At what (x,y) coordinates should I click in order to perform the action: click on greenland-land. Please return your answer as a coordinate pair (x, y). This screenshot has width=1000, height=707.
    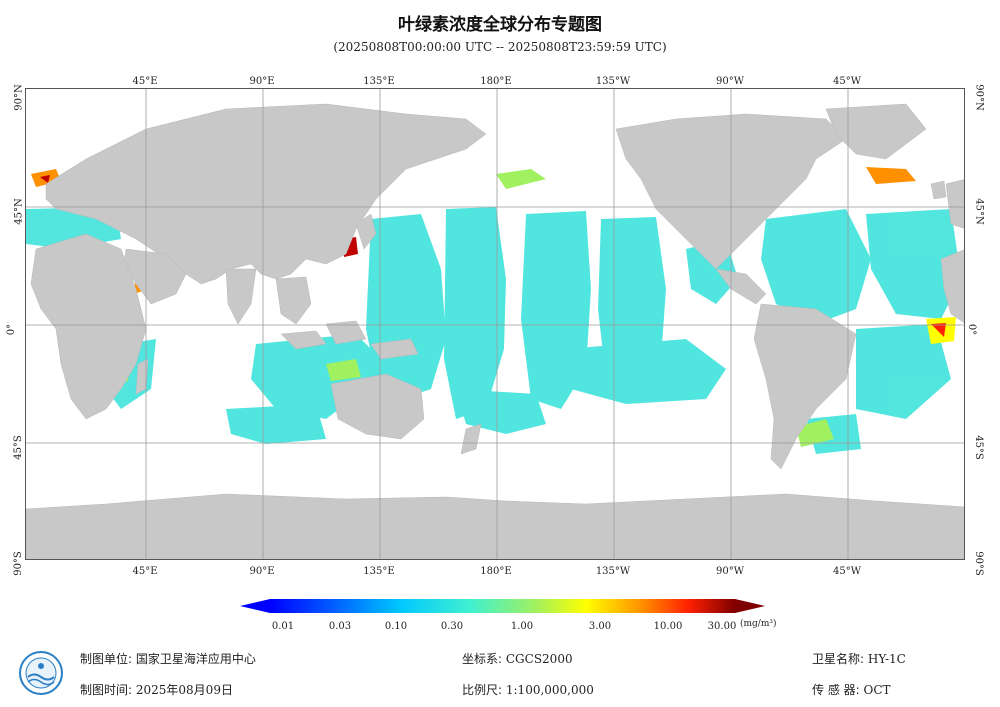
    Looking at the image, I should click on (876, 131).